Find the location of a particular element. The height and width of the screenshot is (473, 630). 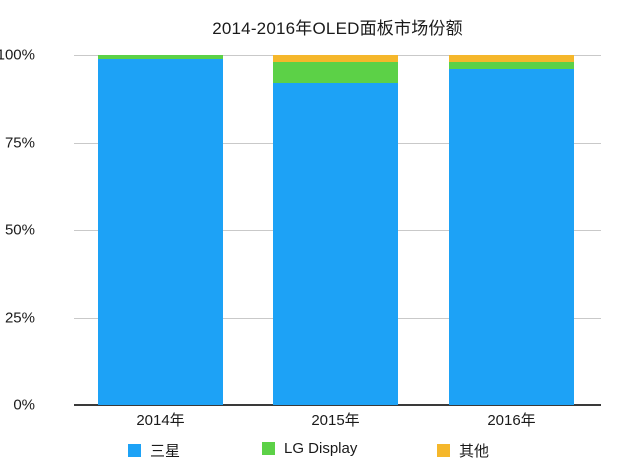

legend: 三星 LG Display 其他 is located at coordinates (315, 450).